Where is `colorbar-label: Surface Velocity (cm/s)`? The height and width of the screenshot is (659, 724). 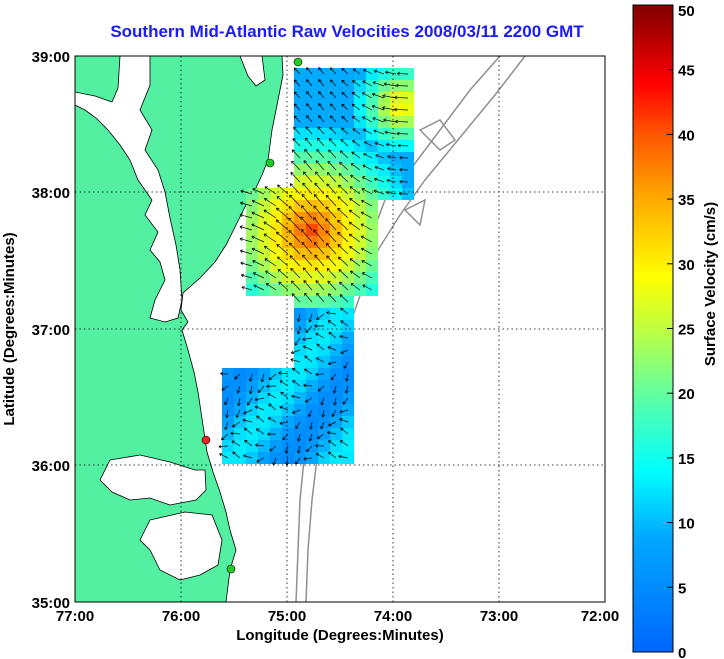
colorbar-label: Surface Velocity (cm/s) is located at coordinates (710, 284).